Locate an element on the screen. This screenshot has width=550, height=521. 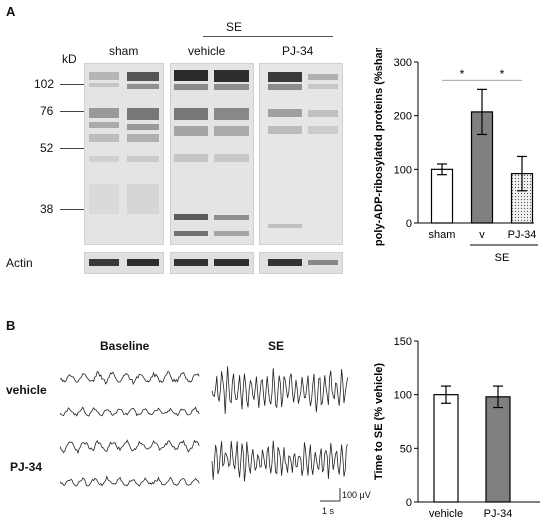
eeg-trace-pj34-se is located at coordinates (279, 461).